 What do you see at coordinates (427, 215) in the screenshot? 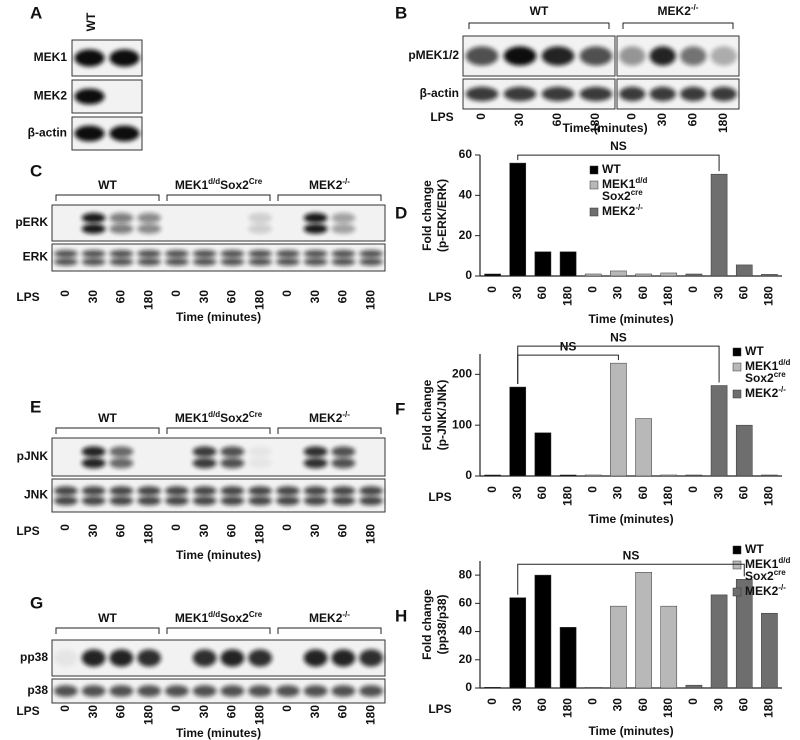
I see `y-axis-title: Fold change` at bounding box center [427, 215].